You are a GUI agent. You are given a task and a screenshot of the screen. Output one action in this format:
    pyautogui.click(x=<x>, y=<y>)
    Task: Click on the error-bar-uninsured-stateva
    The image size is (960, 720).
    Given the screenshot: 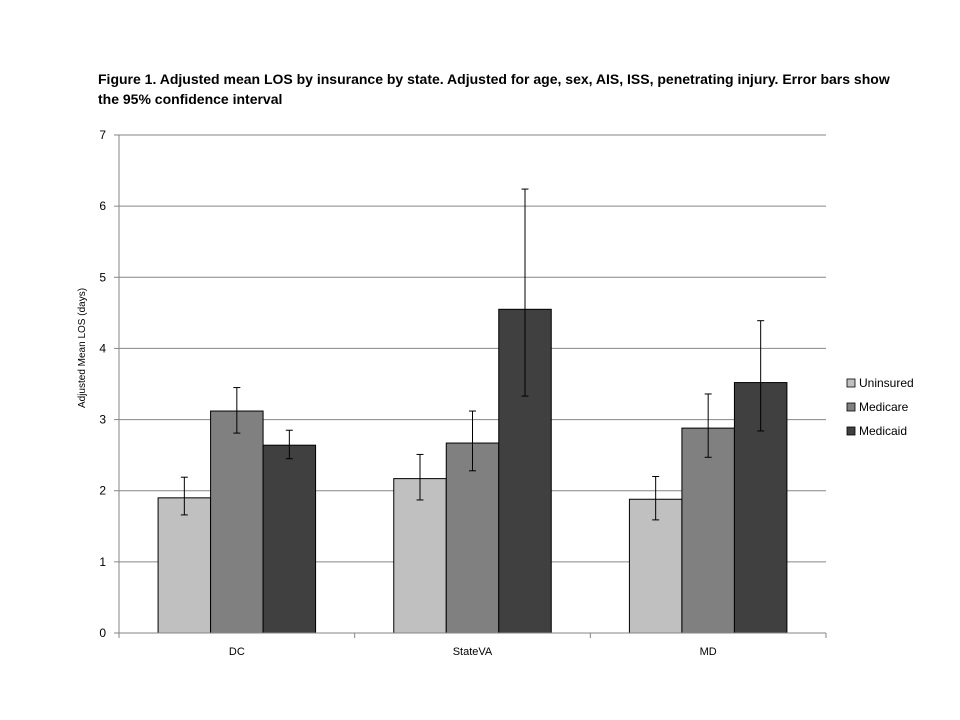 What is the action you would take?
    pyautogui.click(x=420, y=477)
    